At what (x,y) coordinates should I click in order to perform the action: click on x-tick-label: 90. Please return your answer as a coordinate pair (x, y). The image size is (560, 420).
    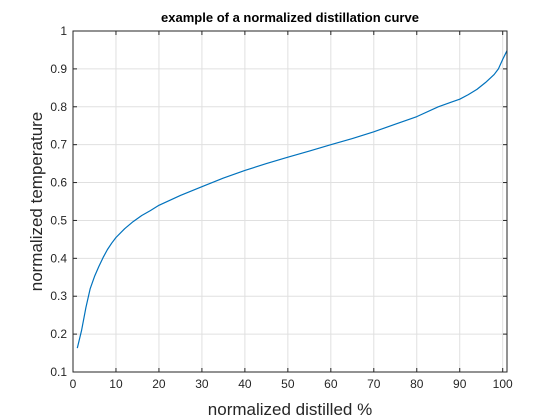
    Looking at the image, I should click on (460, 384).